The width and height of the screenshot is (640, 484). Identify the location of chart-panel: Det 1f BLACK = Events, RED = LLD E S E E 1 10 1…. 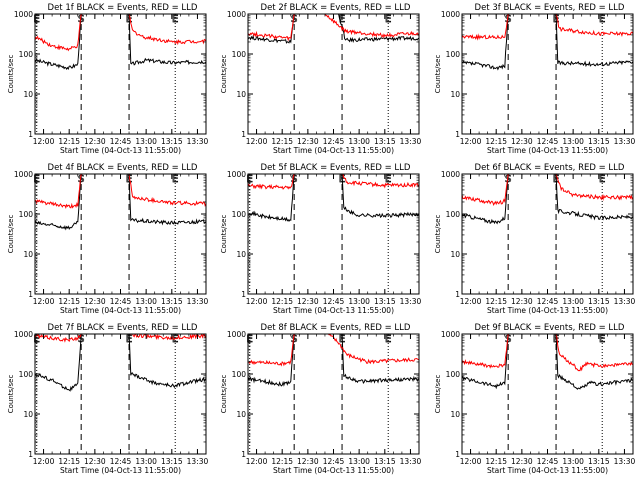
(106, 80).